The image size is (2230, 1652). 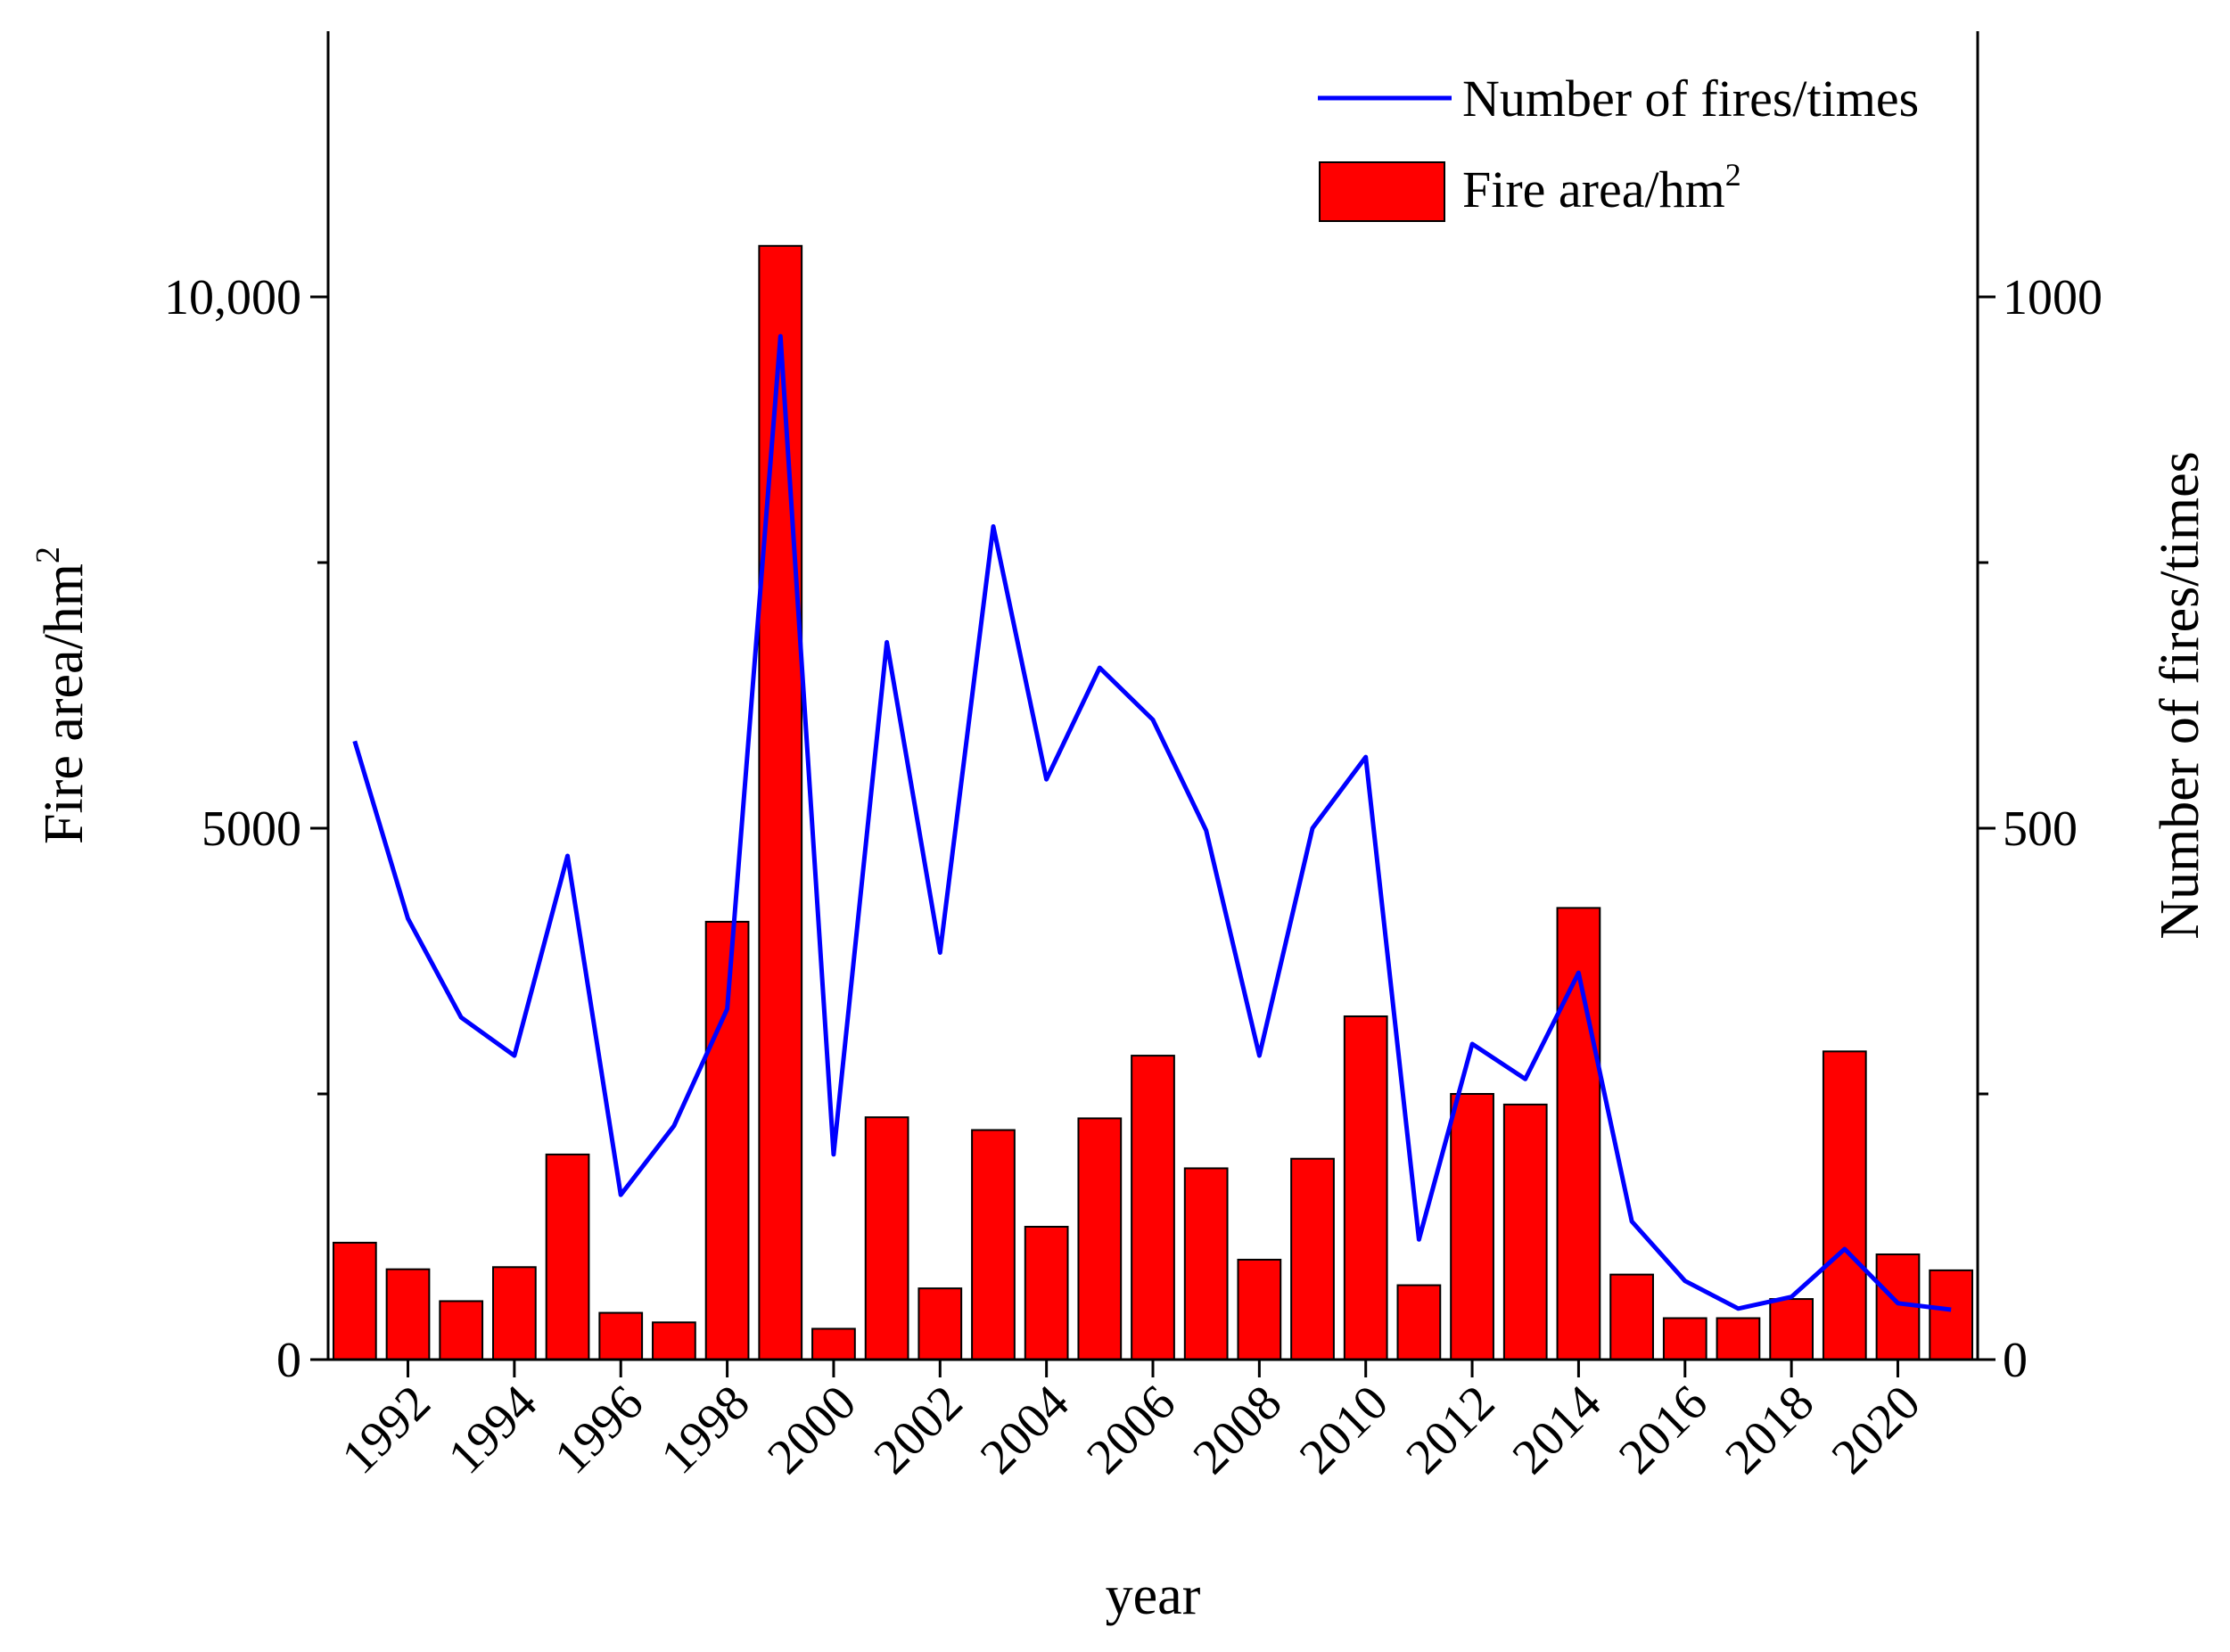 I want to click on bar-2010, so click(x=1366, y=1187).